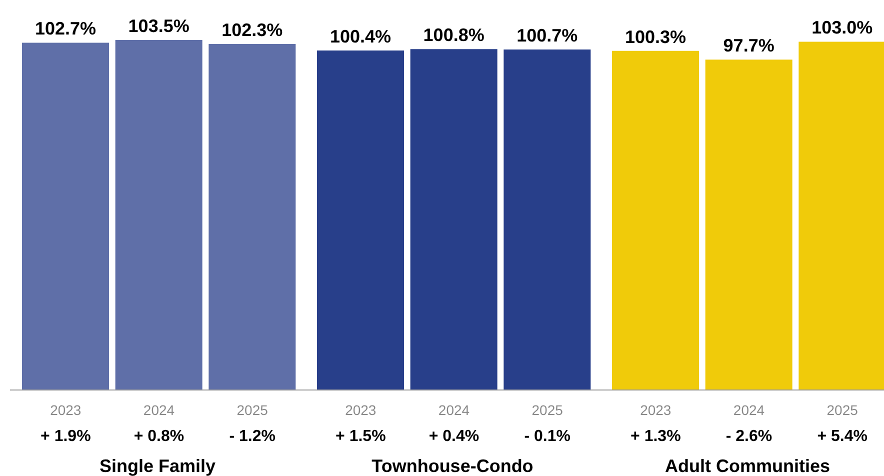  Describe the element at coordinates (842, 28) in the screenshot. I see `data-label: 103.0%` at that location.